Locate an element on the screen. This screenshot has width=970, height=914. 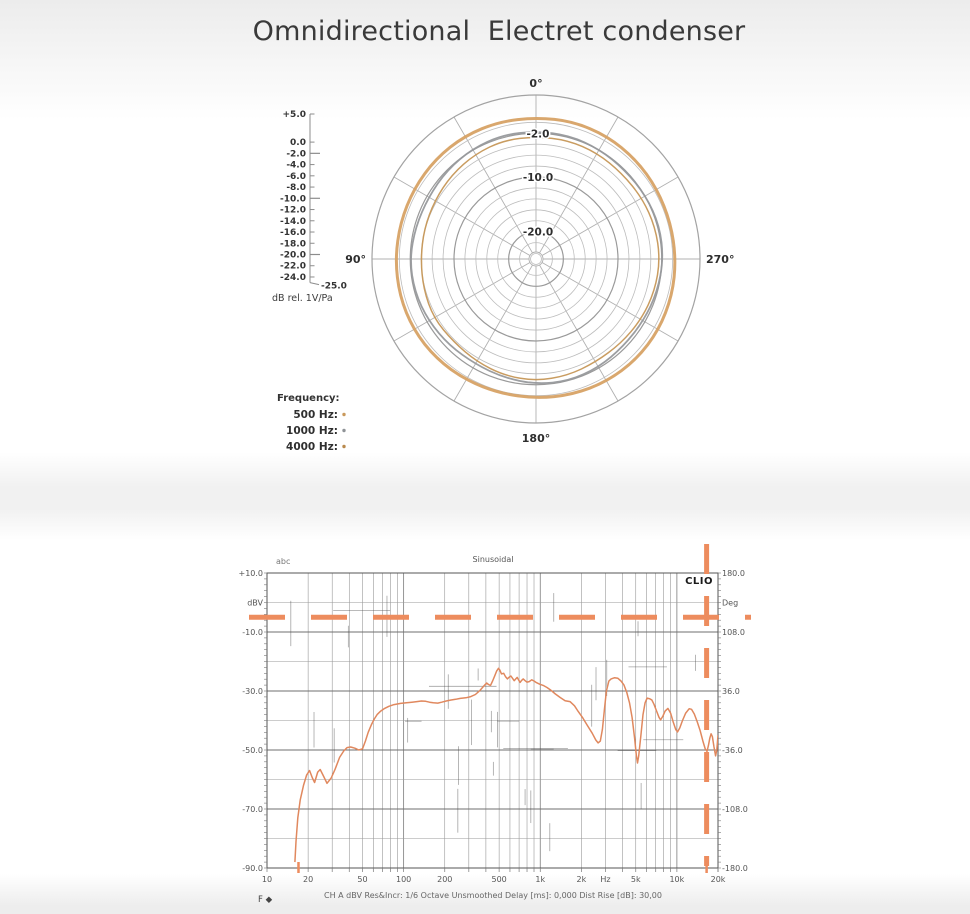
x-axis-label: 500 is located at coordinates (498, 879).